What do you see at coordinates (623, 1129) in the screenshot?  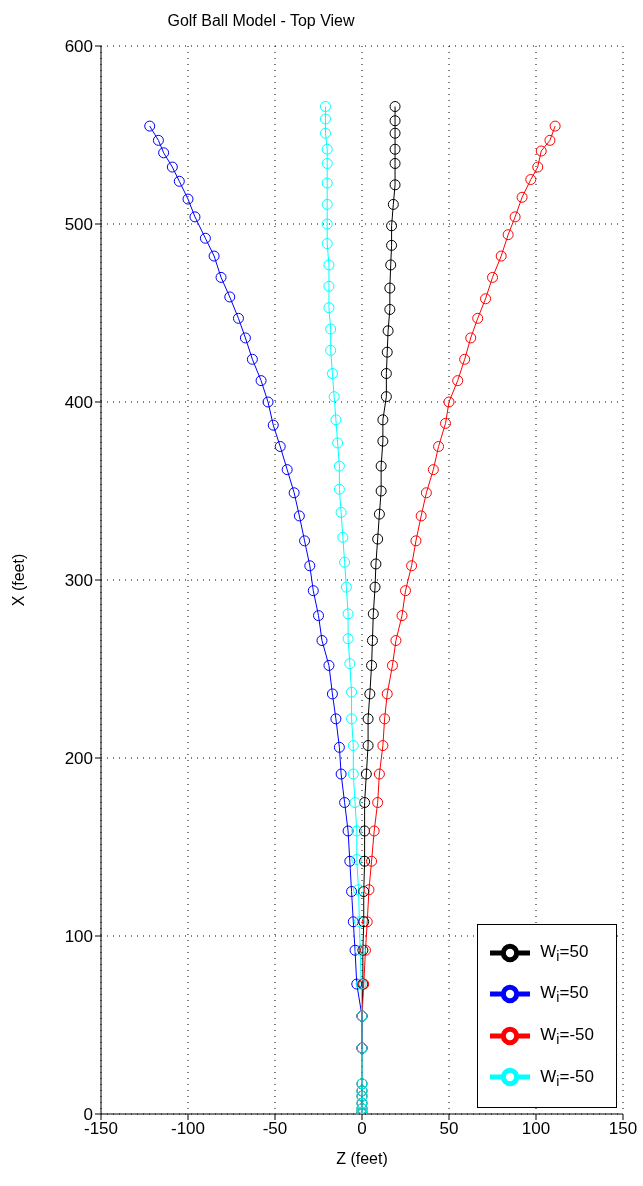 I see `x-tick-label: 150` at bounding box center [623, 1129].